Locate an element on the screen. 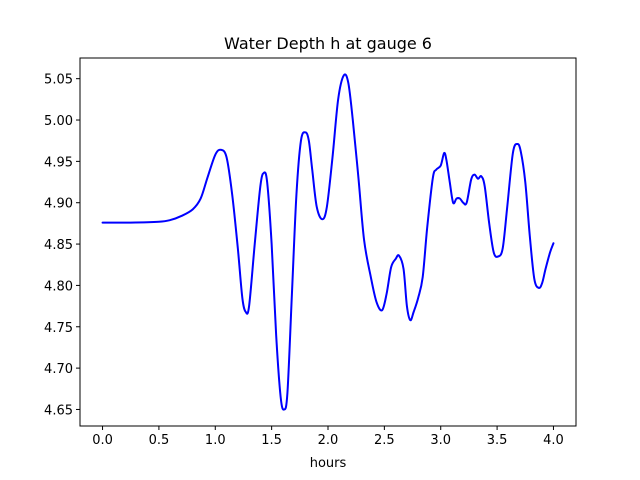 The height and width of the screenshot is (480, 640). x-tick-label: 3.5 is located at coordinates (497, 440).